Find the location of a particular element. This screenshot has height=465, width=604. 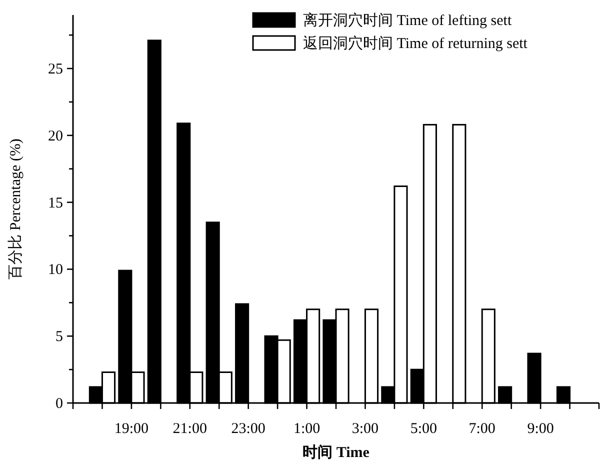

x-tick-label: 3:00 is located at coordinates (365, 429).